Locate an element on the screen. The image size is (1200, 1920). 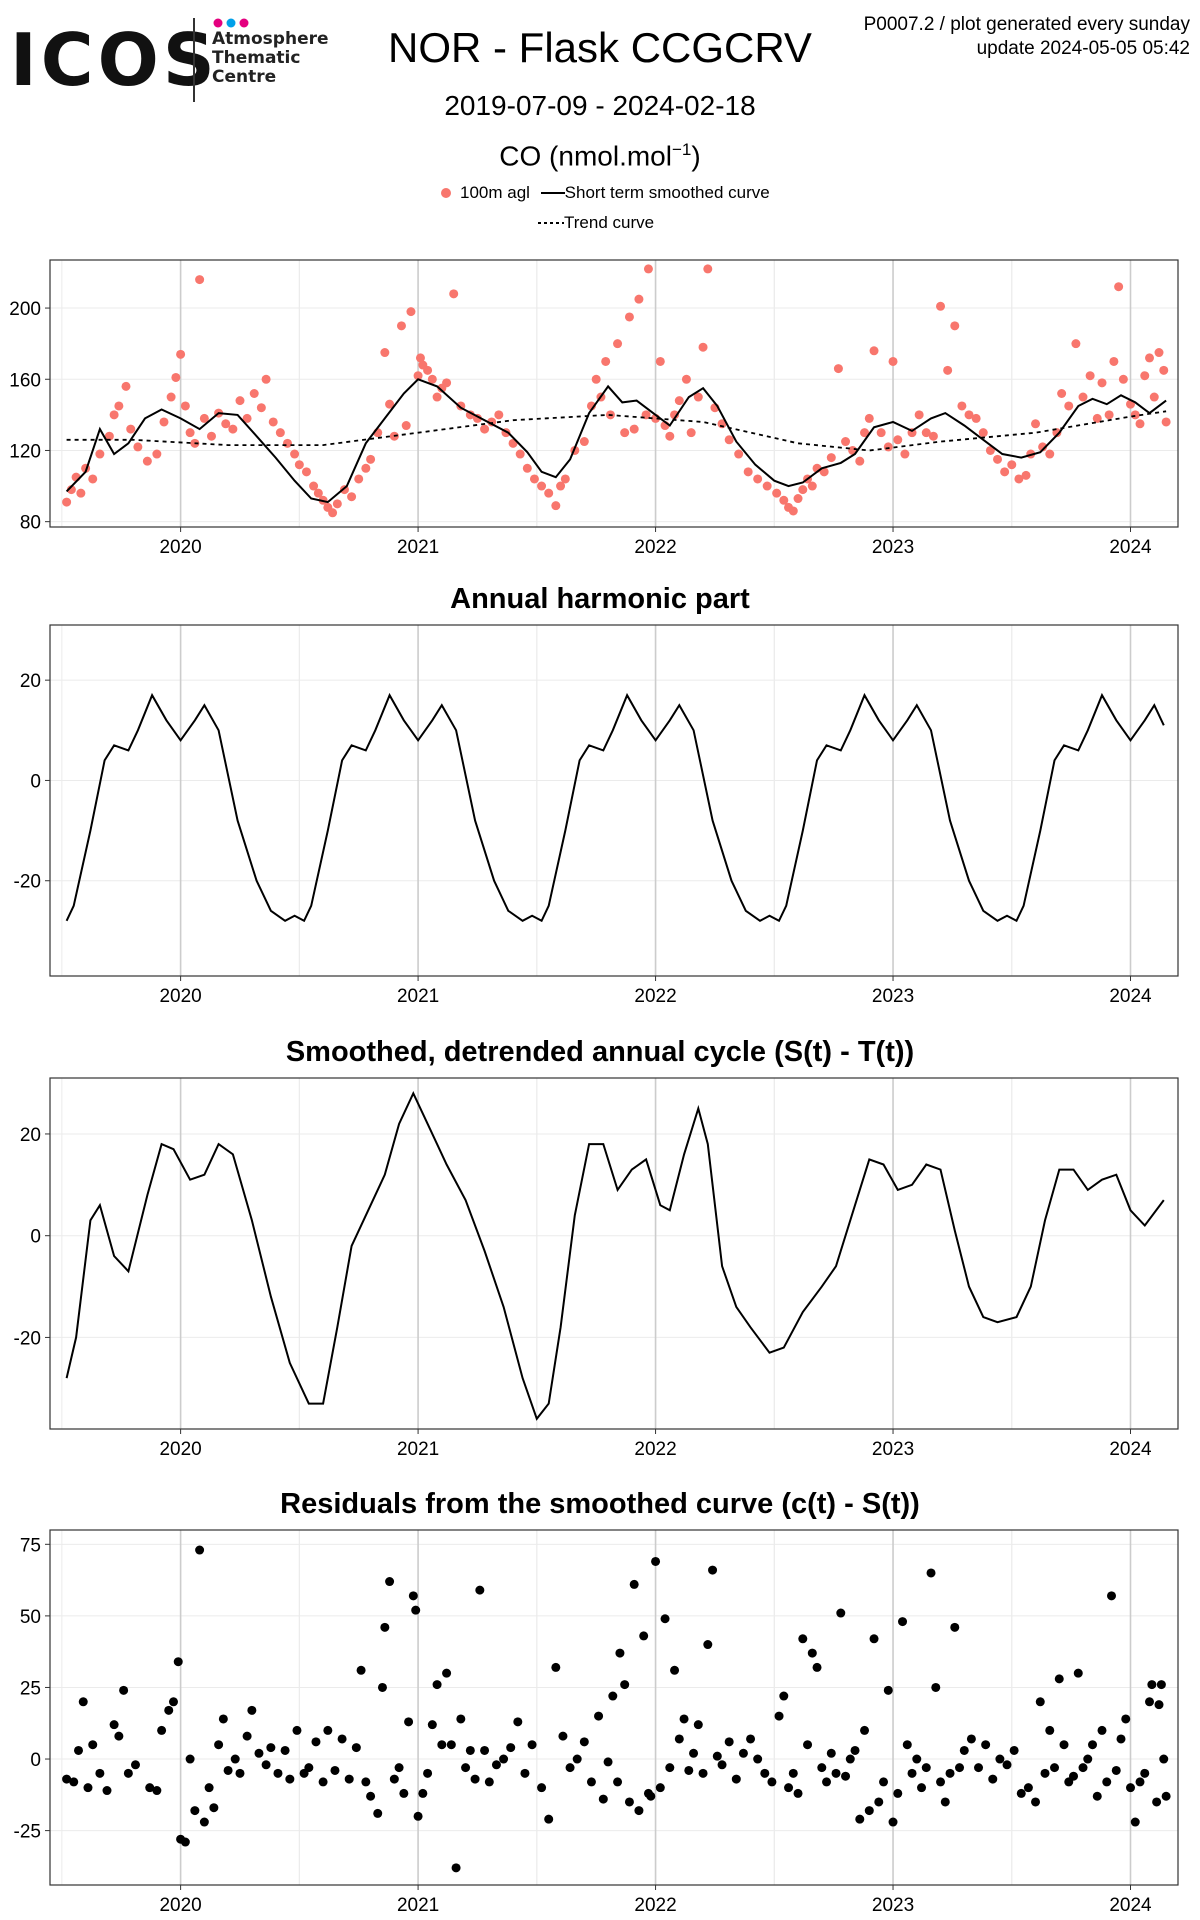
x-tick-label: 2020 is located at coordinates (180, 995).